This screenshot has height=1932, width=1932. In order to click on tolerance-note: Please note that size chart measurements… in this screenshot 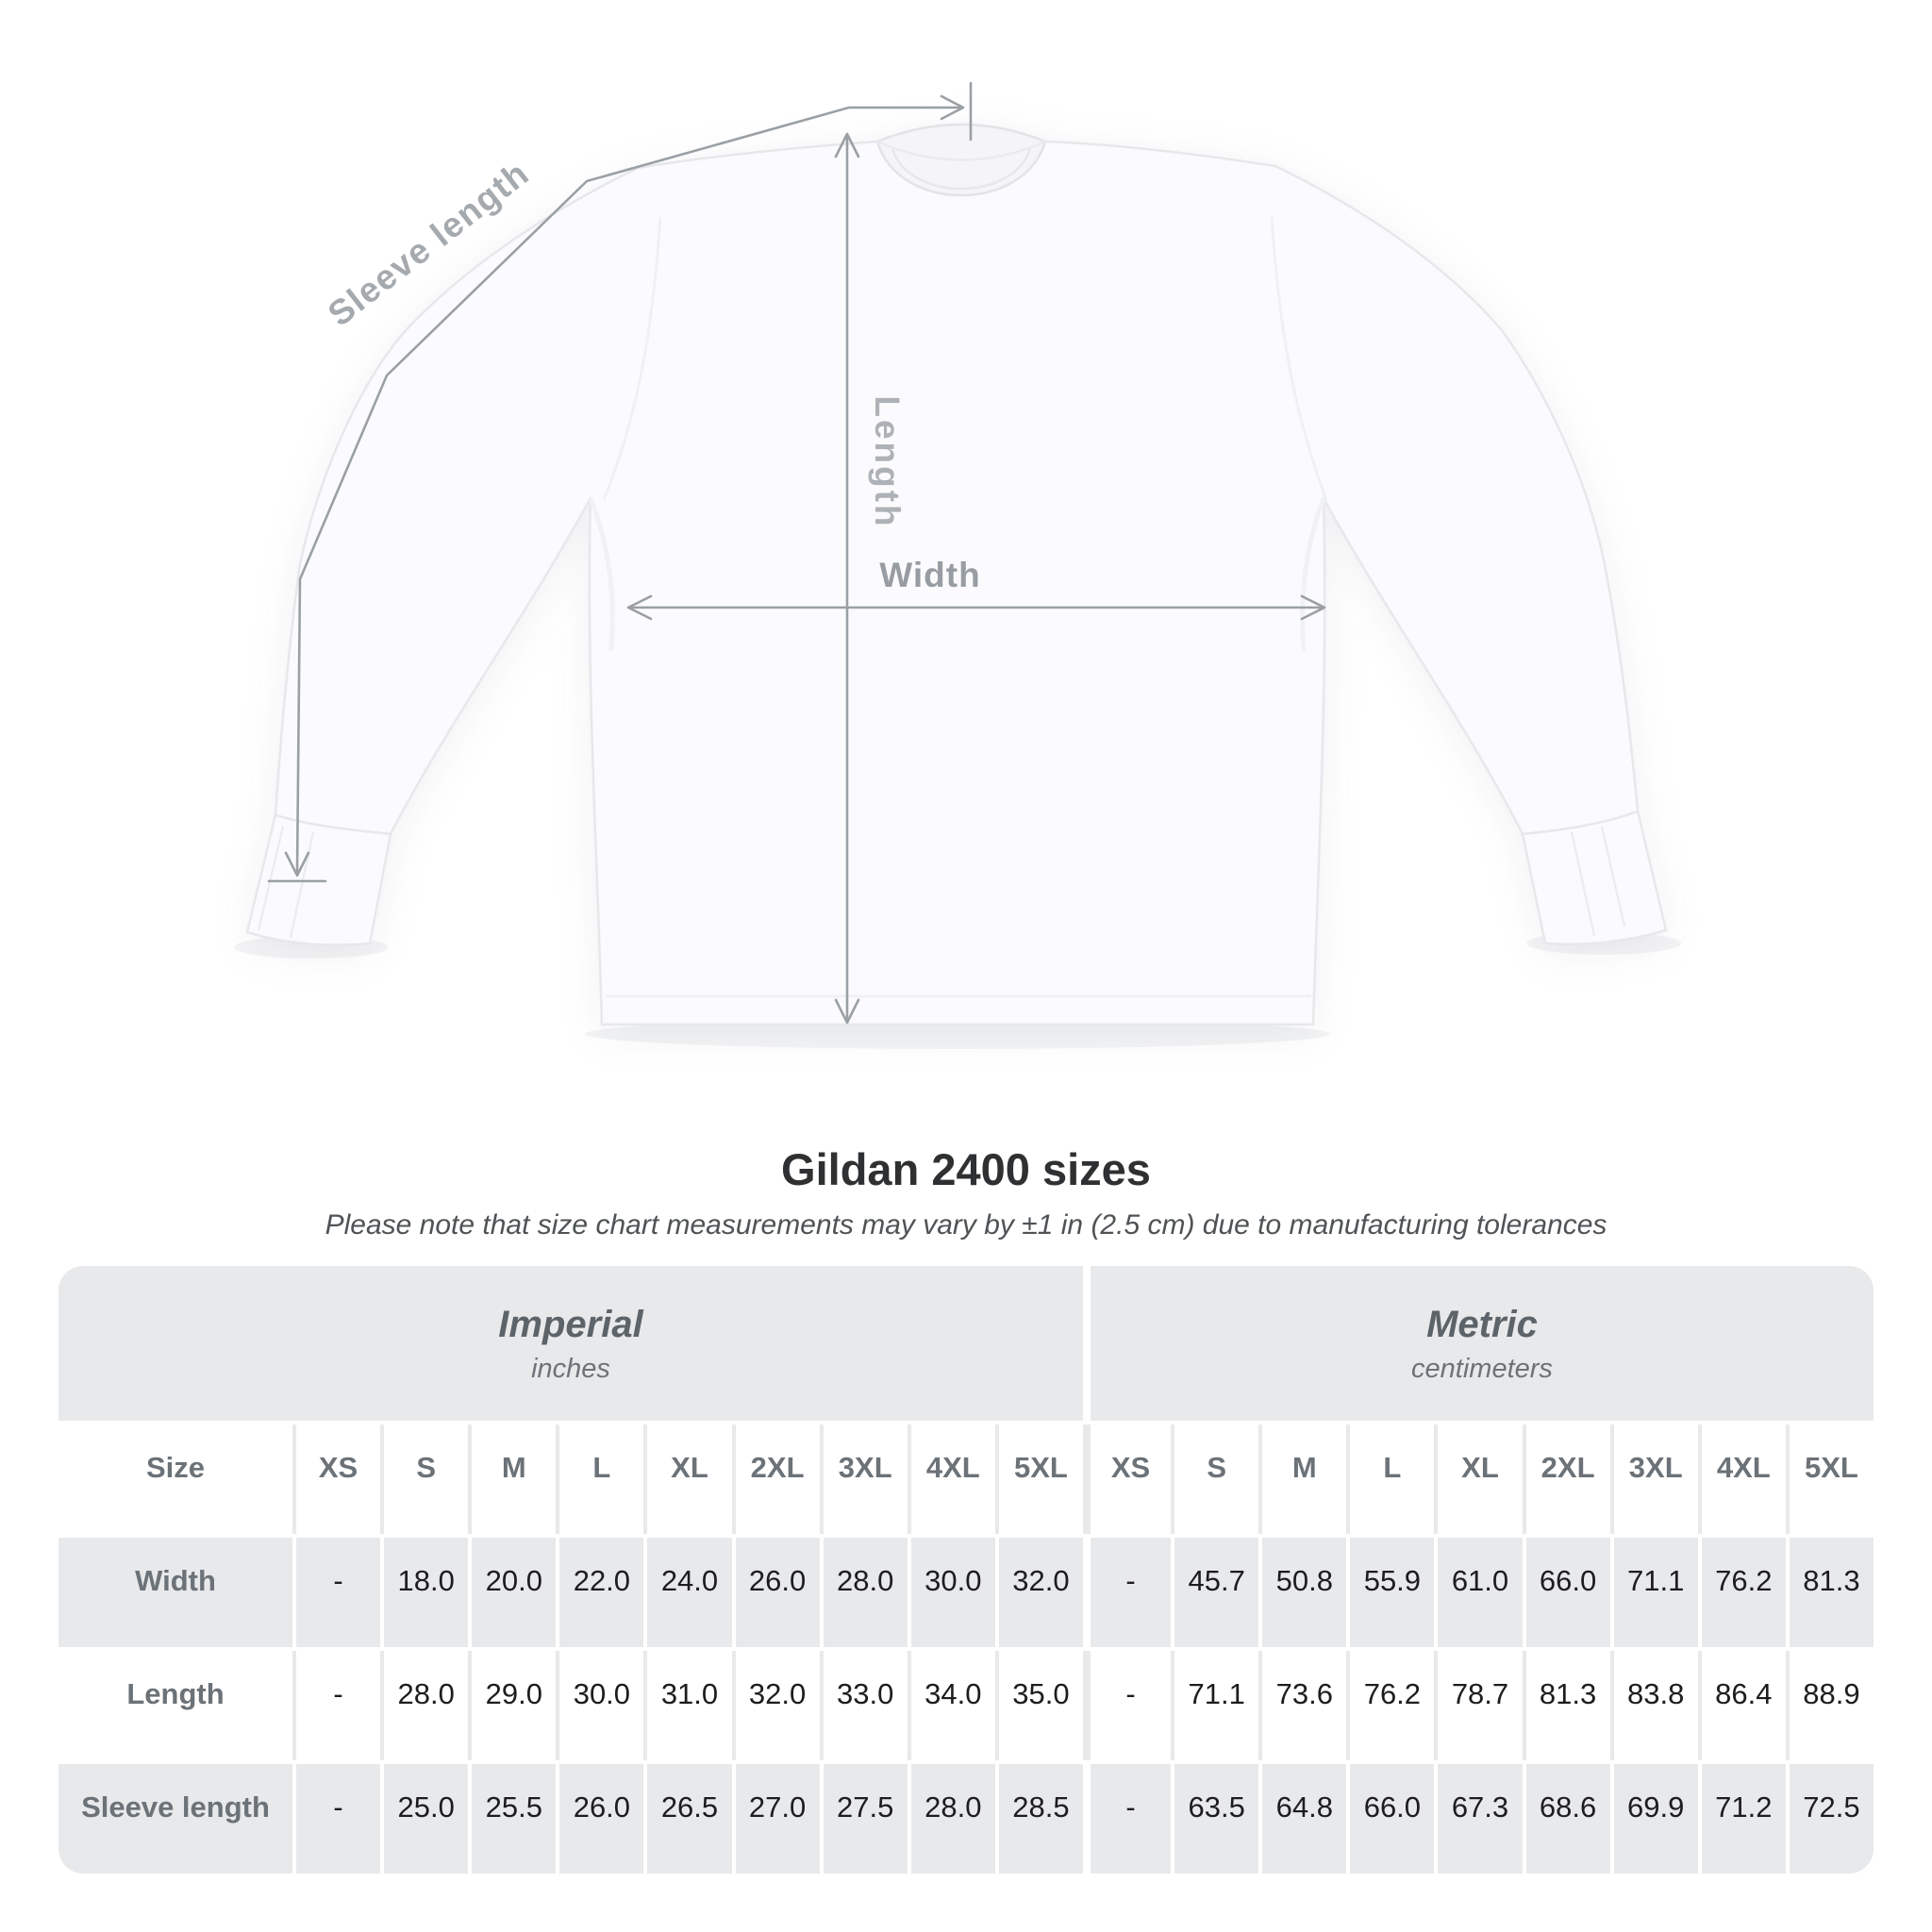, I will do `click(966, 1225)`.